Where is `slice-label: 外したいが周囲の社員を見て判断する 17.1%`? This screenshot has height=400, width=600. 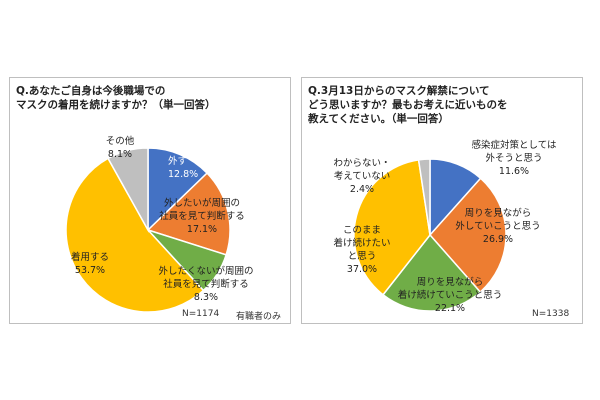 slice-label: 外したいが周囲の社員を見て判断する 17.1% is located at coordinates (202, 216).